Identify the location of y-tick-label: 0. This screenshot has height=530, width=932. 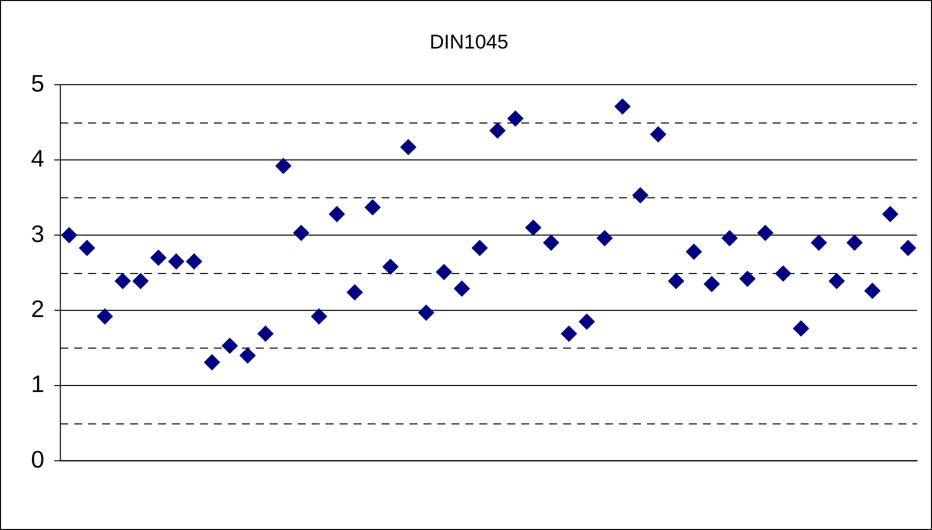
(37, 460).